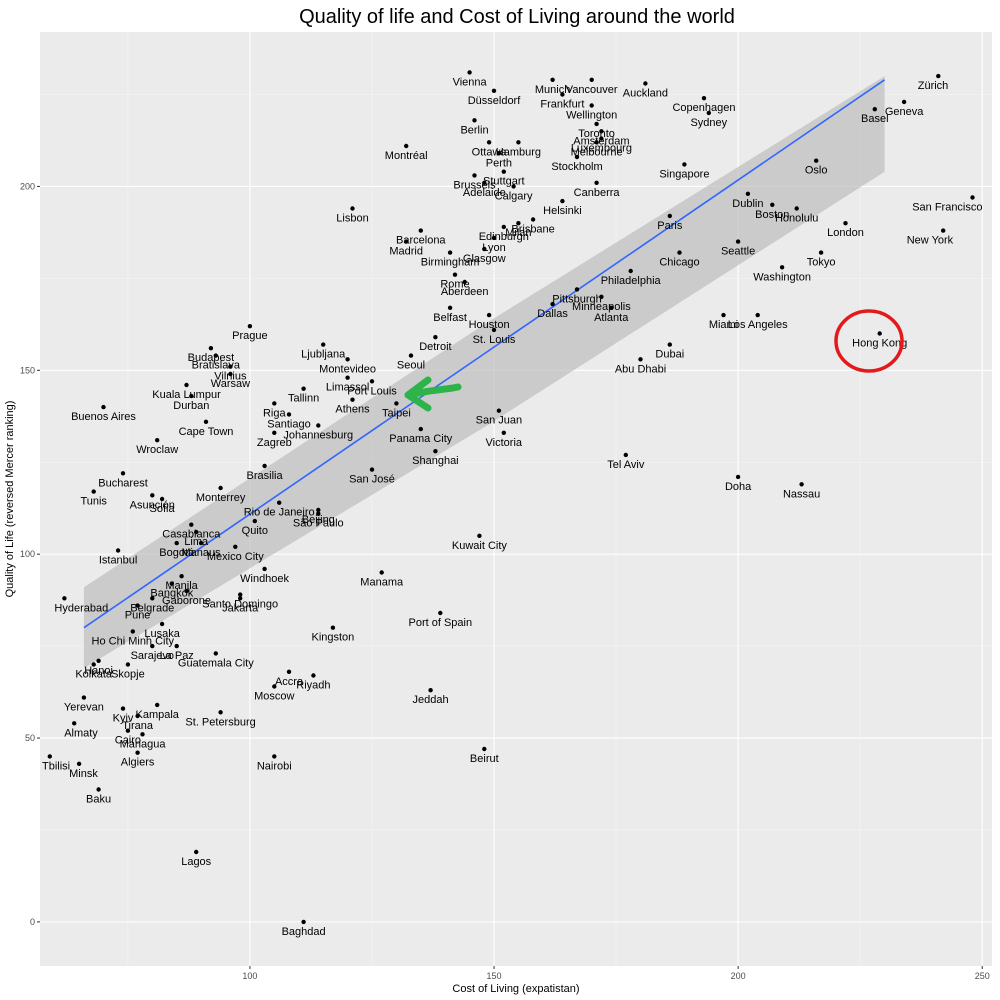 The image size is (1000, 1000). Describe the element at coordinates (186, 395) in the screenshot. I see `label-kuala-lumpur: Kuala Lumpur` at that location.